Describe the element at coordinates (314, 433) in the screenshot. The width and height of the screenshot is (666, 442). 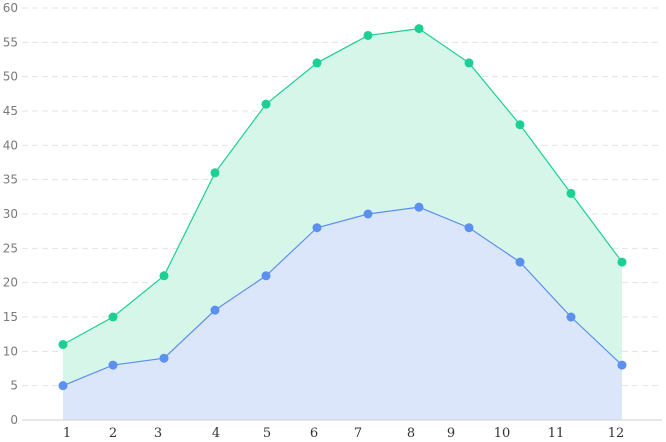
I see `x-tick-label: 6` at that location.